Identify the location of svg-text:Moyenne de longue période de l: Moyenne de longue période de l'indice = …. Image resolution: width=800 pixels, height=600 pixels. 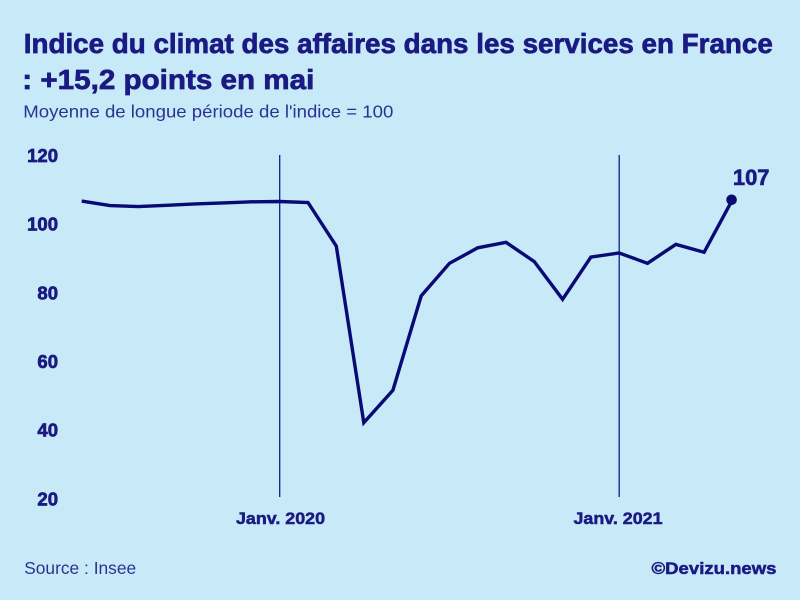
(208, 112).